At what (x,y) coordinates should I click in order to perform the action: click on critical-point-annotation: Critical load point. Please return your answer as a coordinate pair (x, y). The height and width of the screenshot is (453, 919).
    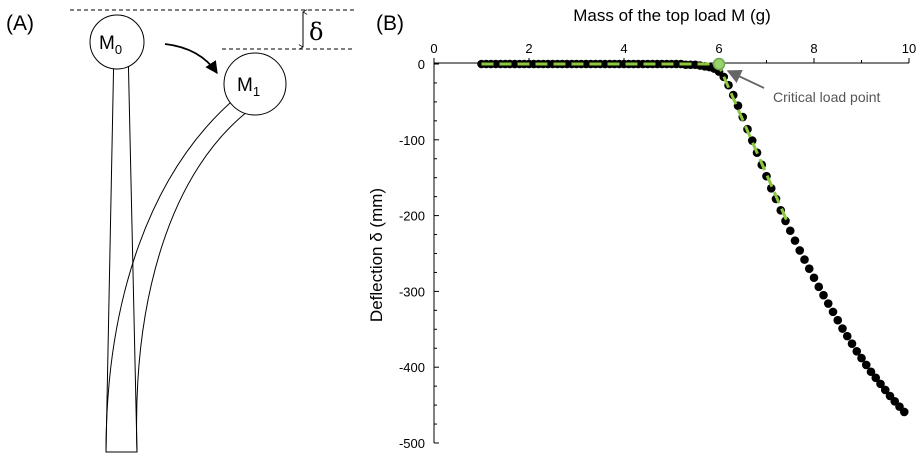
    Looking at the image, I should click on (826, 97).